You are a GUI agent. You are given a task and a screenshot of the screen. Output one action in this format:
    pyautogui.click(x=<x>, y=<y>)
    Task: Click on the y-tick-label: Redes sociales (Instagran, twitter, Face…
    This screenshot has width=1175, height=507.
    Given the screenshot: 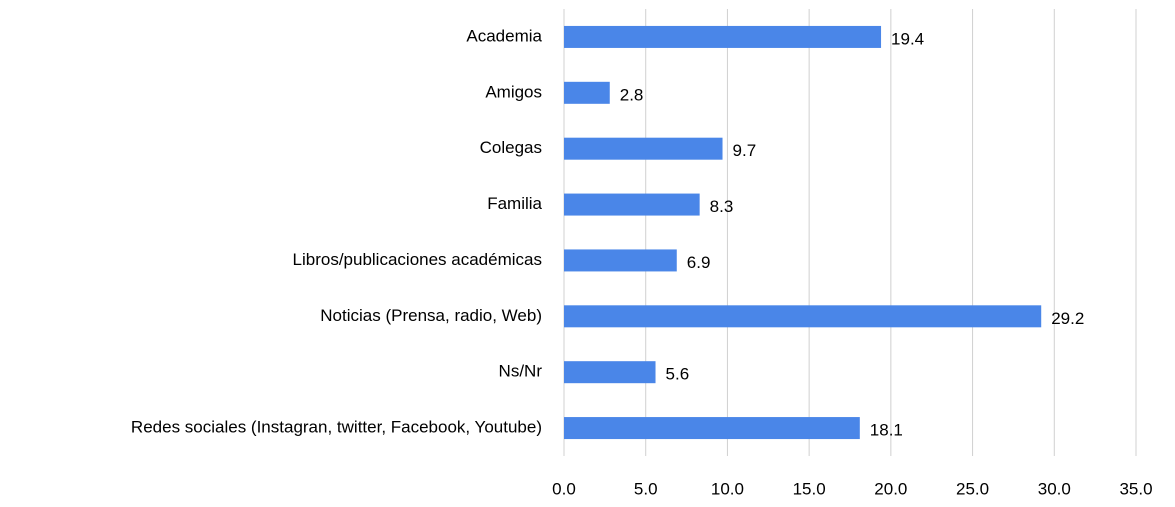 What is the action you would take?
    pyautogui.click(x=336, y=427)
    